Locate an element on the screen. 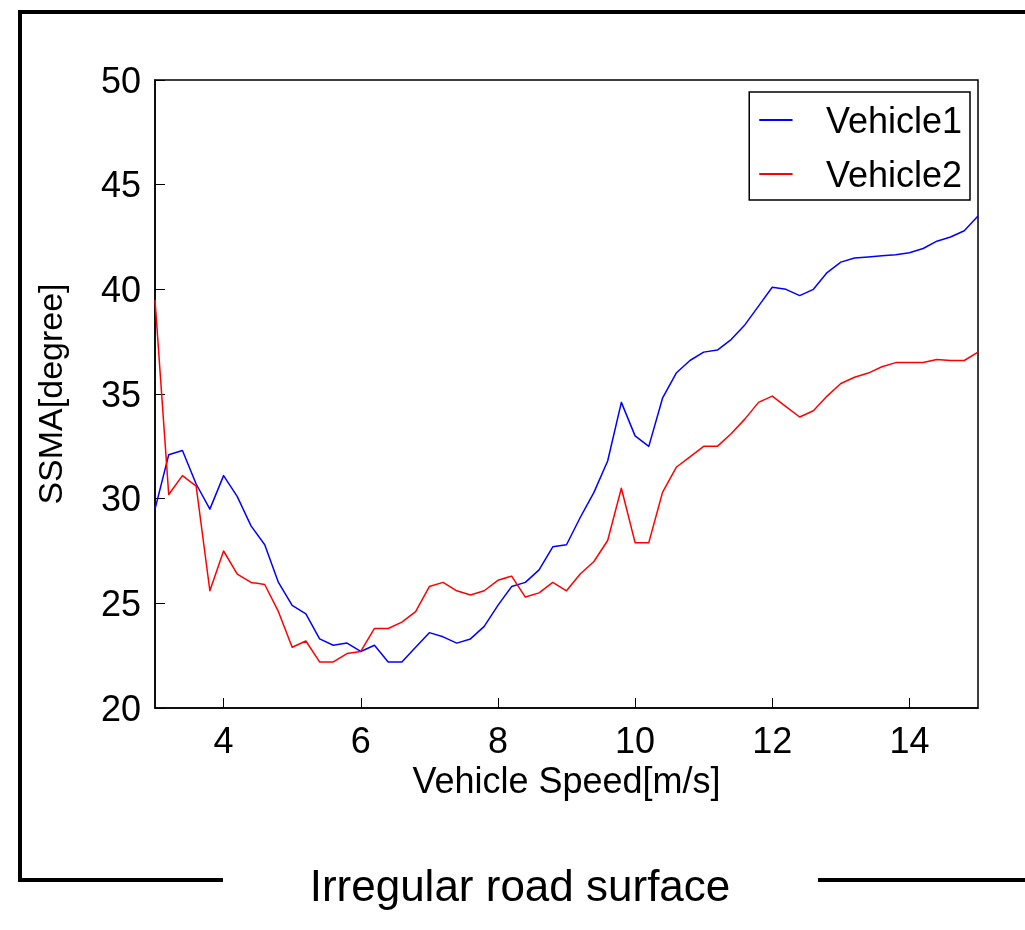 Image resolution: width=1025 pixels, height=930 pixels. y-tick-label: 35 is located at coordinates (120, 394).